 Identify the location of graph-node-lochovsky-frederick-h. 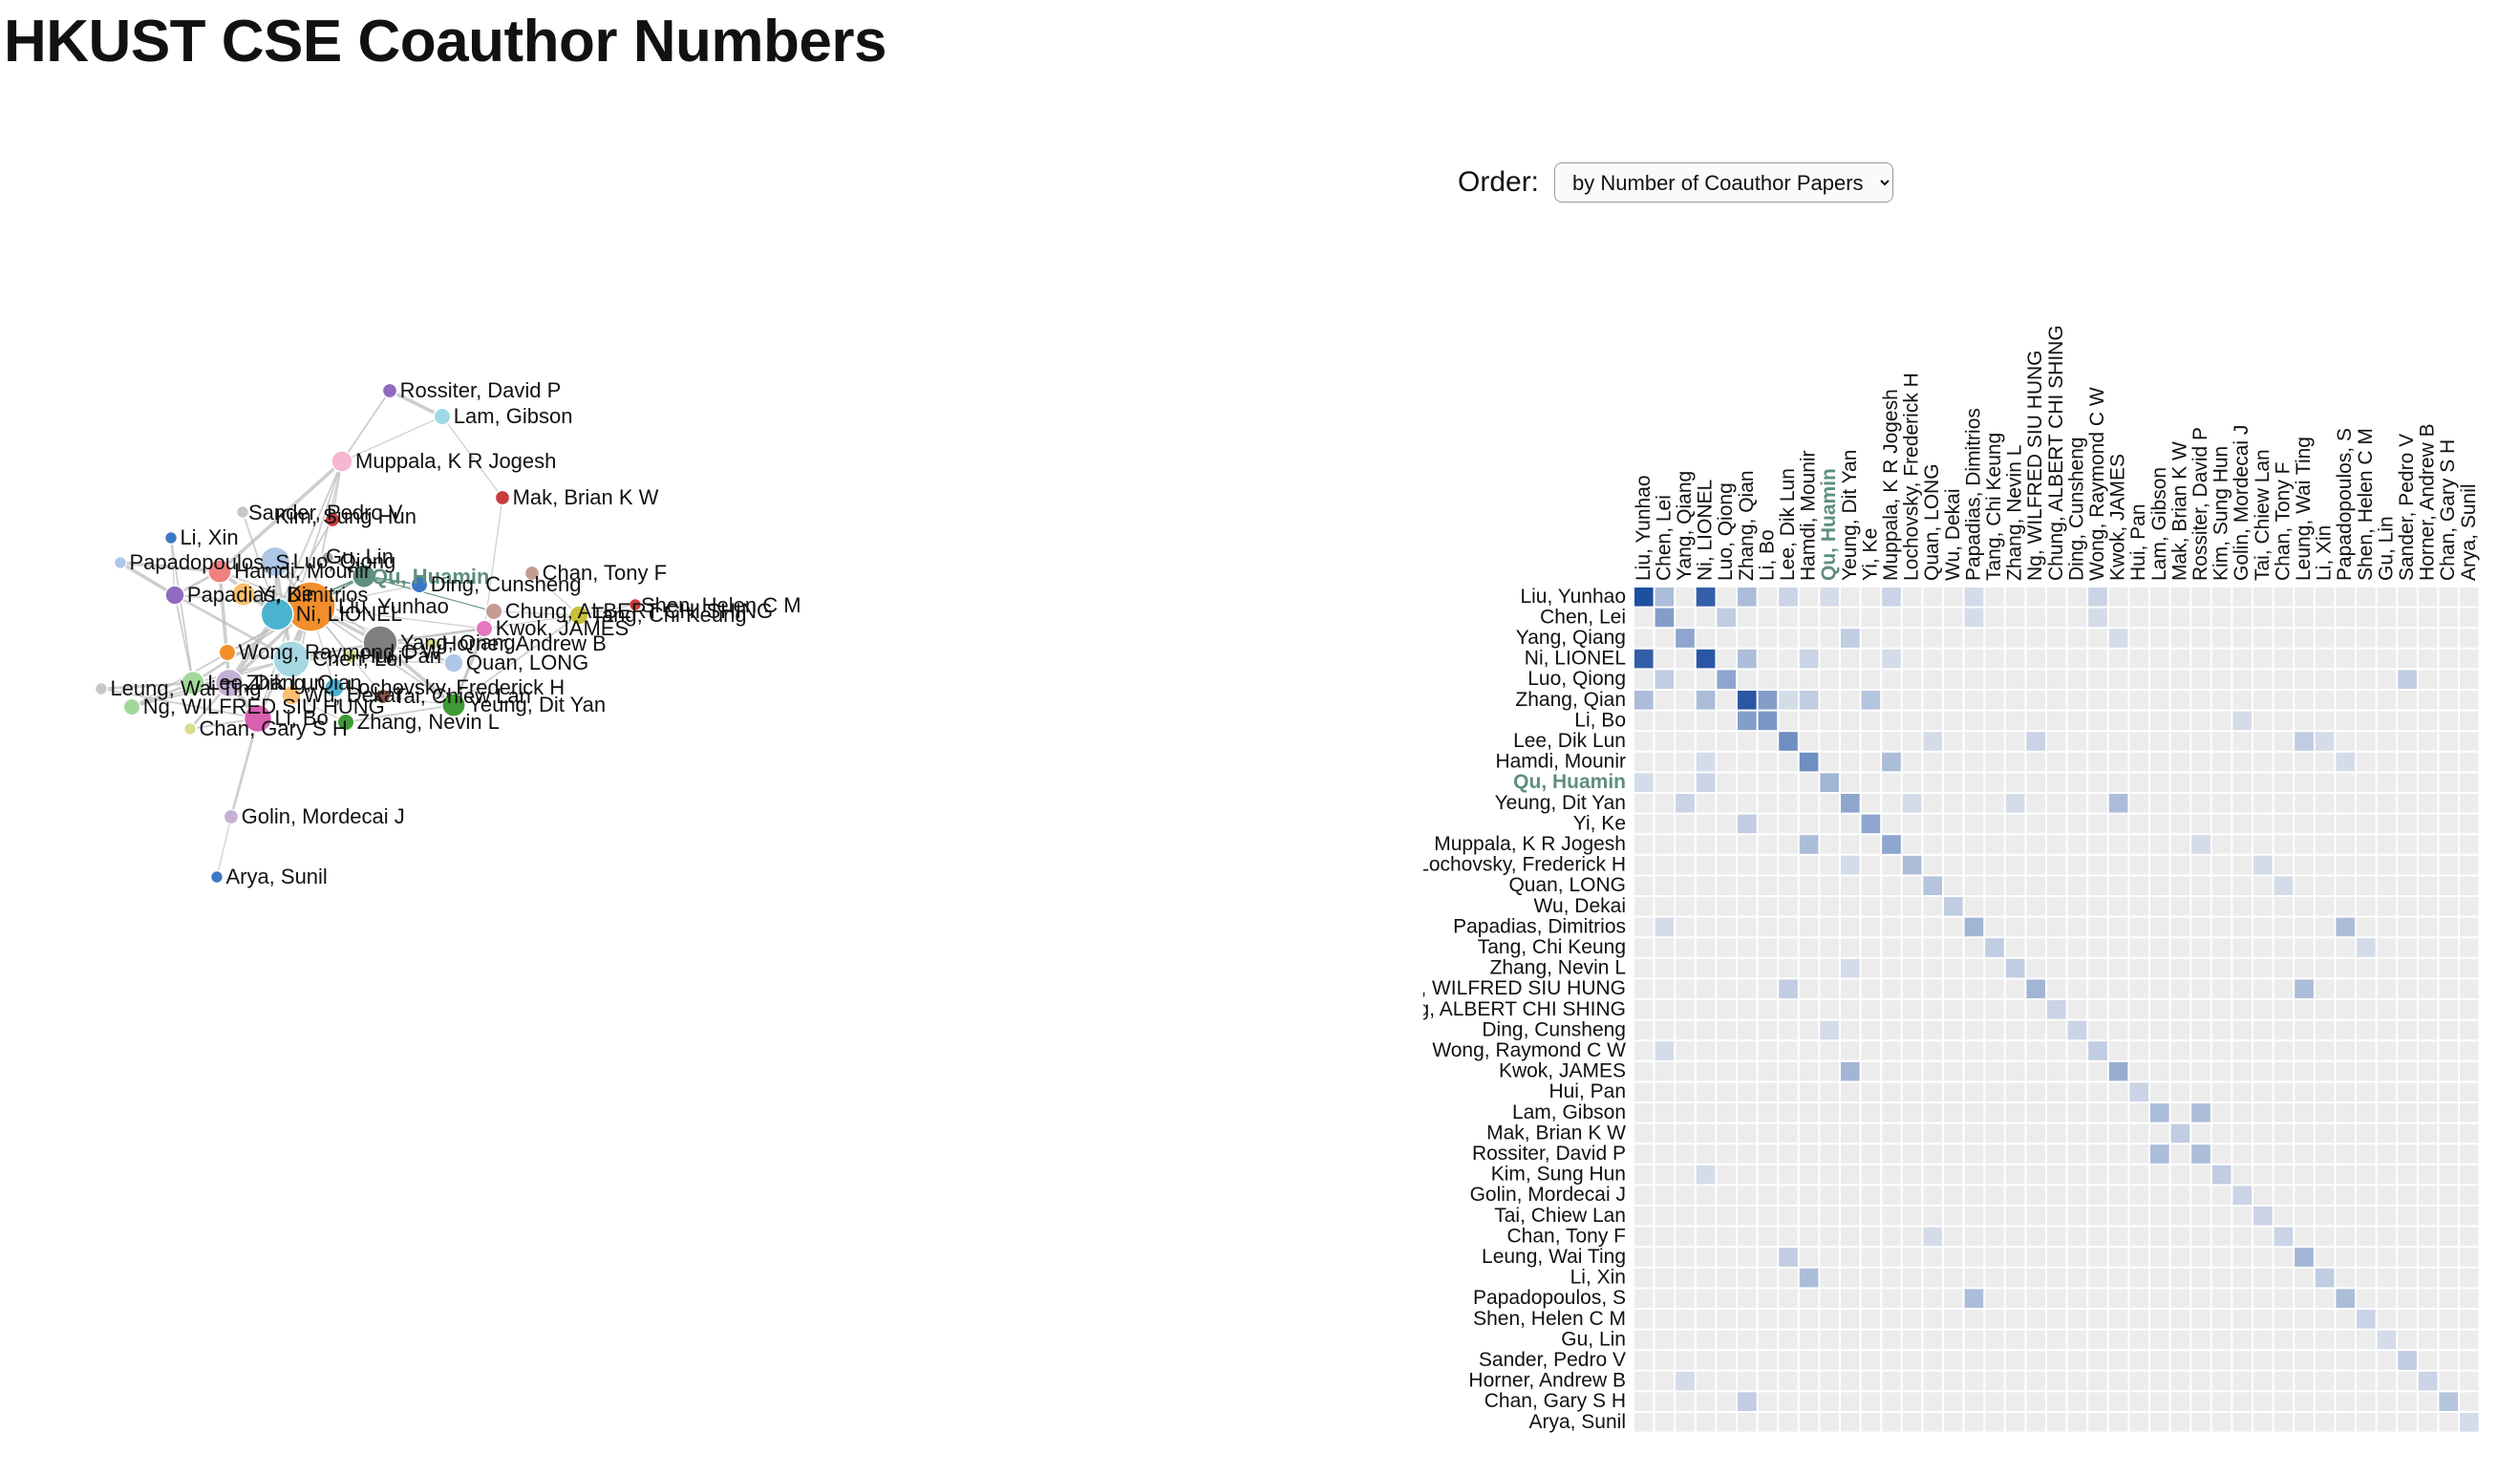
(334, 687).